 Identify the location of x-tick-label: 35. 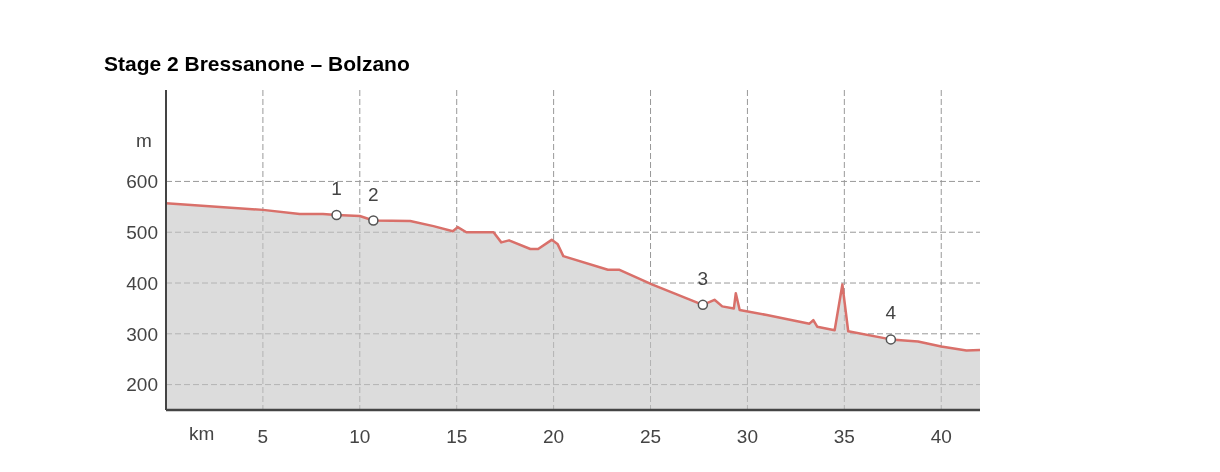
(844, 437).